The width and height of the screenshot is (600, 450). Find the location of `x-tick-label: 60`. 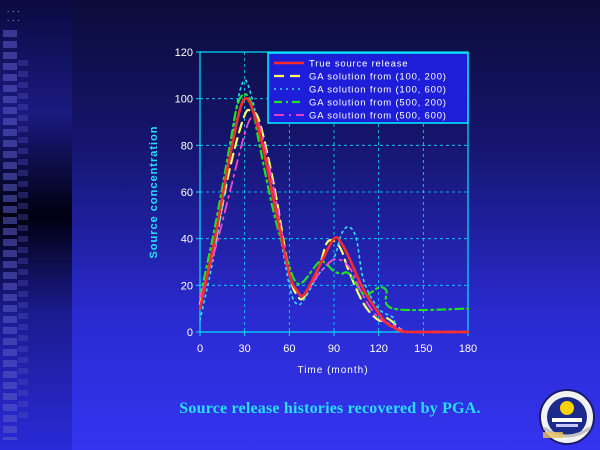

x-tick-label: 60 is located at coordinates (289, 349).